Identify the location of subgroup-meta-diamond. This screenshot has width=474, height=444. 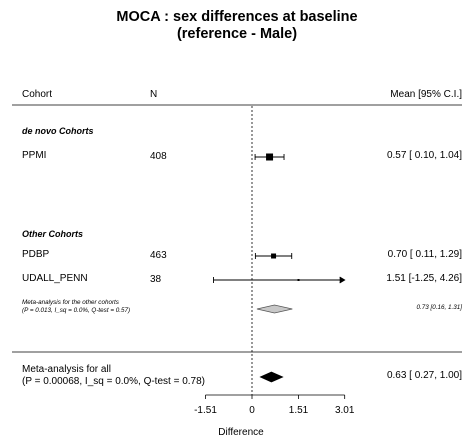
(274, 309).